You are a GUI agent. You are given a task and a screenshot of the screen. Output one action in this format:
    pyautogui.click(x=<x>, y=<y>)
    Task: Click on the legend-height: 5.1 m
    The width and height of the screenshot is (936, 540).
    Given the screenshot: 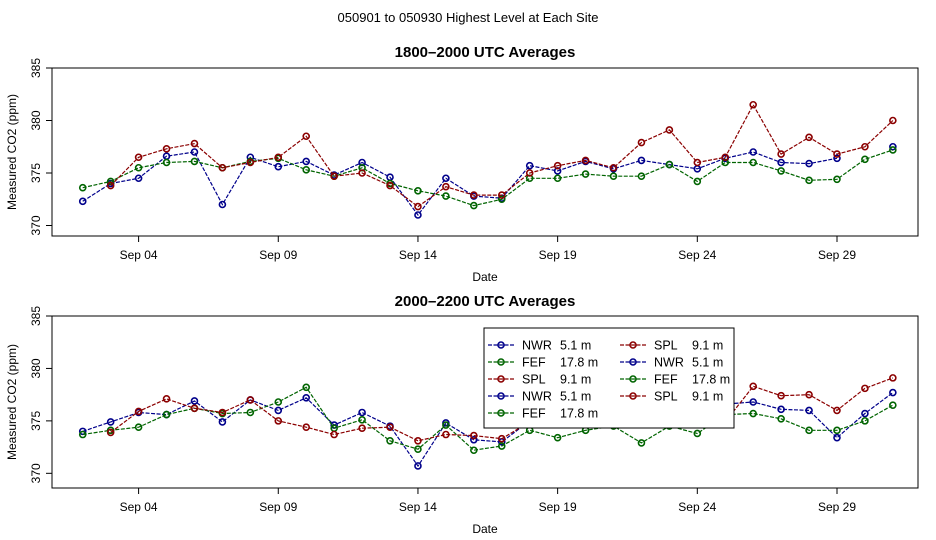 What is the action you would take?
    pyautogui.click(x=575, y=346)
    